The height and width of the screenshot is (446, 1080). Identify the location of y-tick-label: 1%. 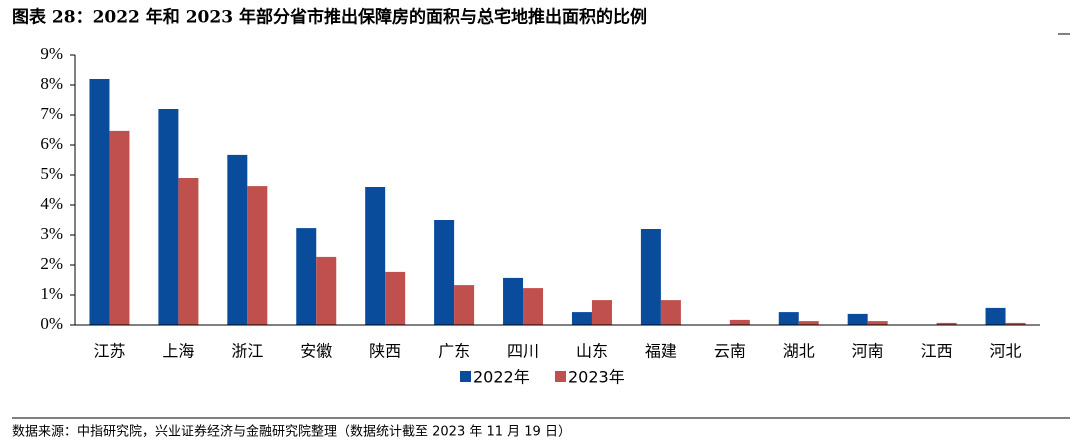
(51, 293).